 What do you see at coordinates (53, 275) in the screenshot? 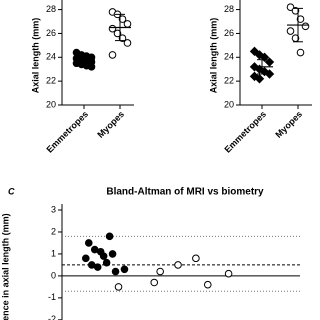
I see `y-tick-label: 0` at bounding box center [53, 275].